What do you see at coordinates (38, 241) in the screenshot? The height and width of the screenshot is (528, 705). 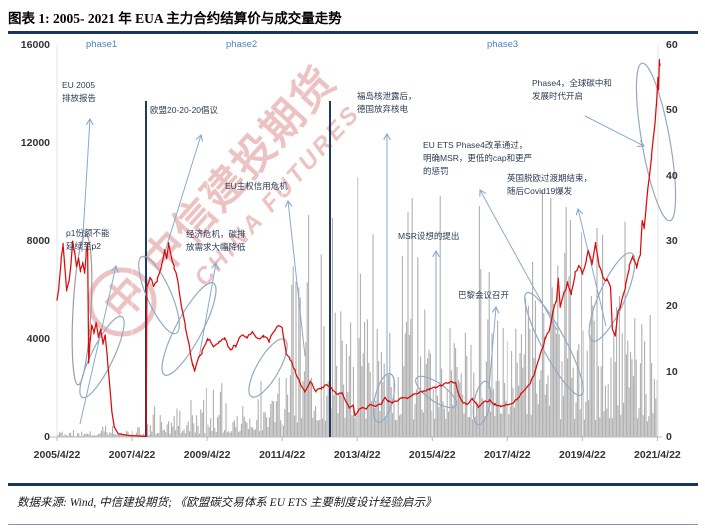 I see `y-axis-label-left: 8000` at bounding box center [38, 241].